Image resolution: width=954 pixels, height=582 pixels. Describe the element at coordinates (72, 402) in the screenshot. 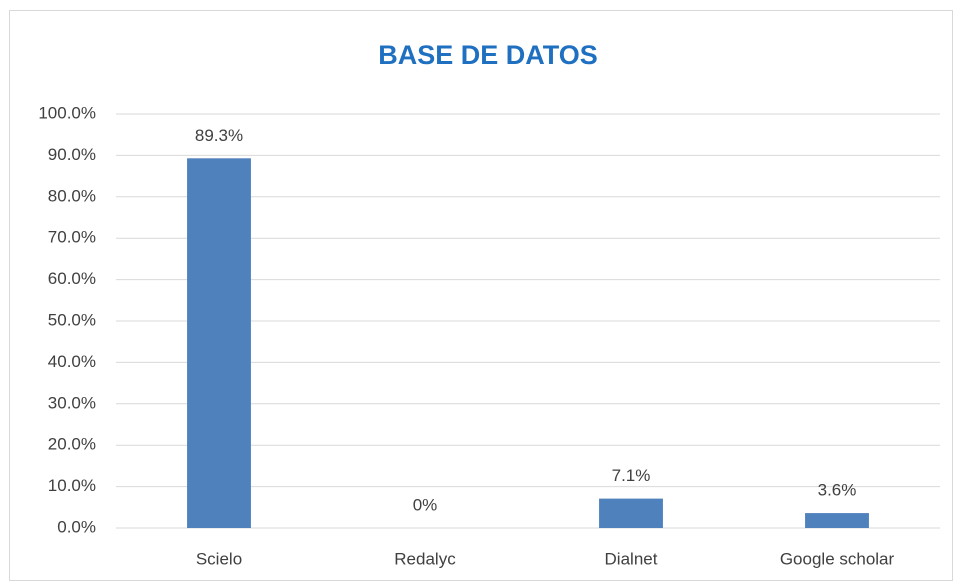

I see `y-tick-label: 30.0%` at that location.